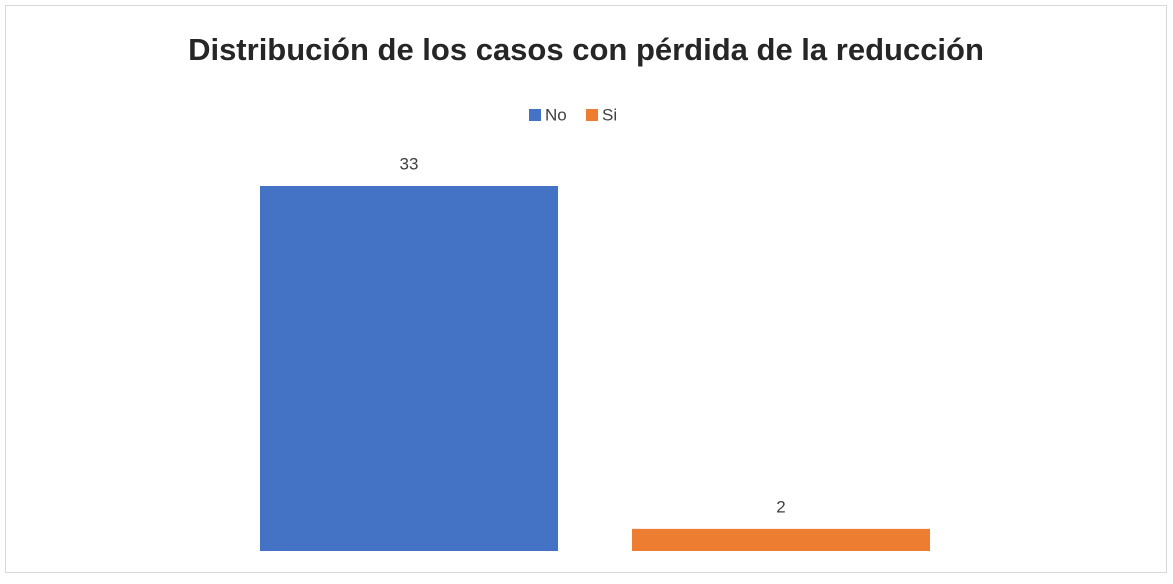 The image size is (1173, 584). What do you see at coordinates (609, 114) in the screenshot?
I see `legend-label: Si` at bounding box center [609, 114].